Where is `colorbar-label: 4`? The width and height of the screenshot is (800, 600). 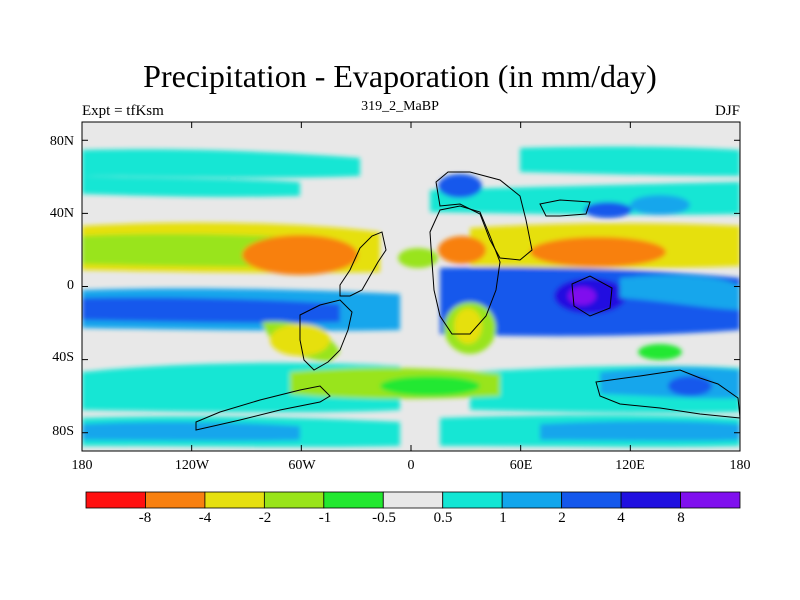
colorbar-label: 4 is located at coordinates (621, 518).